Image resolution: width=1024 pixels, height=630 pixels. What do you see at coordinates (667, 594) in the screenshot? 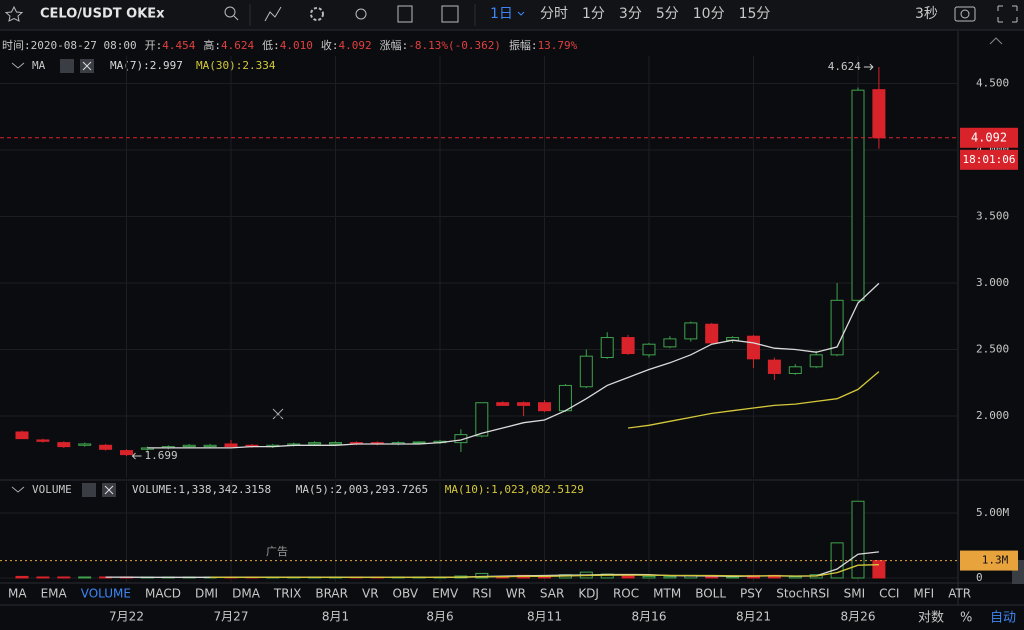
I see `indicator-tab: MTM` at bounding box center [667, 594].